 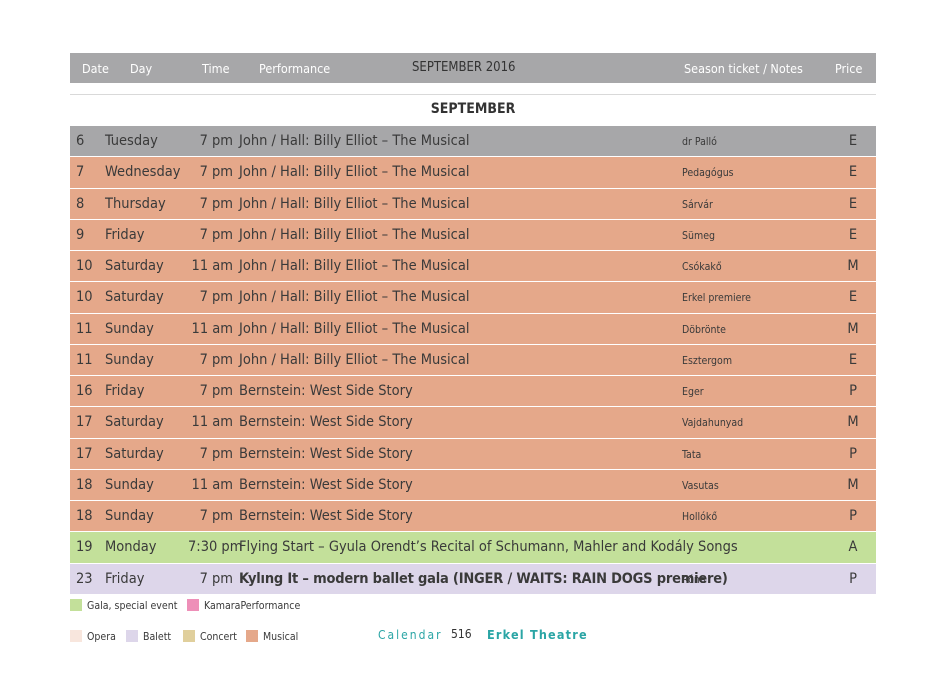 I want to click on row-notes: Sümeg, so click(x=699, y=235).